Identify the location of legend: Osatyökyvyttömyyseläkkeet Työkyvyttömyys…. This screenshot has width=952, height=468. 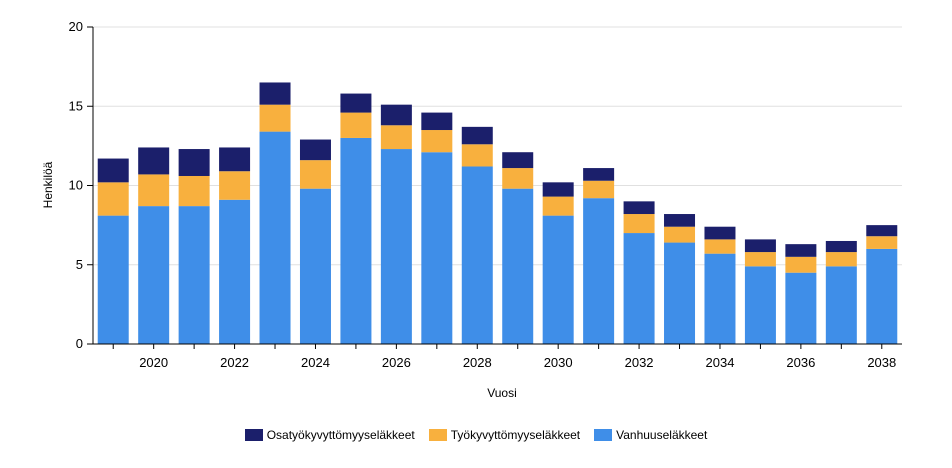
(476, 435).